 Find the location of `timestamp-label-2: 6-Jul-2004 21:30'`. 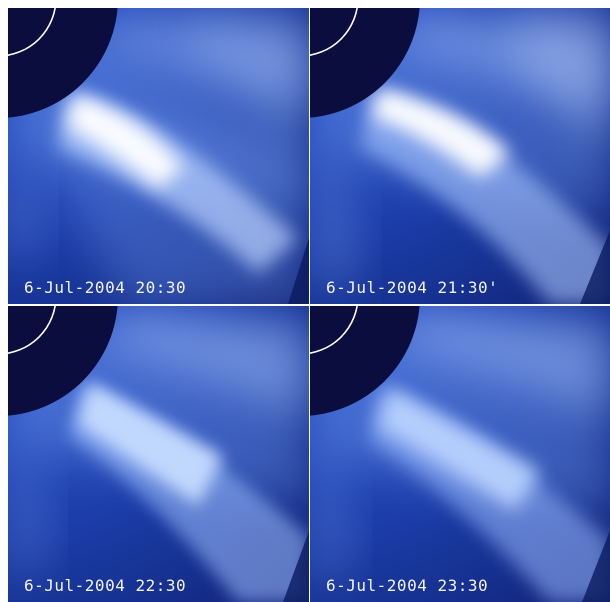

timestamp-label-2: 6-Jul-2004 21:30' is located at coordinates (412, 287).